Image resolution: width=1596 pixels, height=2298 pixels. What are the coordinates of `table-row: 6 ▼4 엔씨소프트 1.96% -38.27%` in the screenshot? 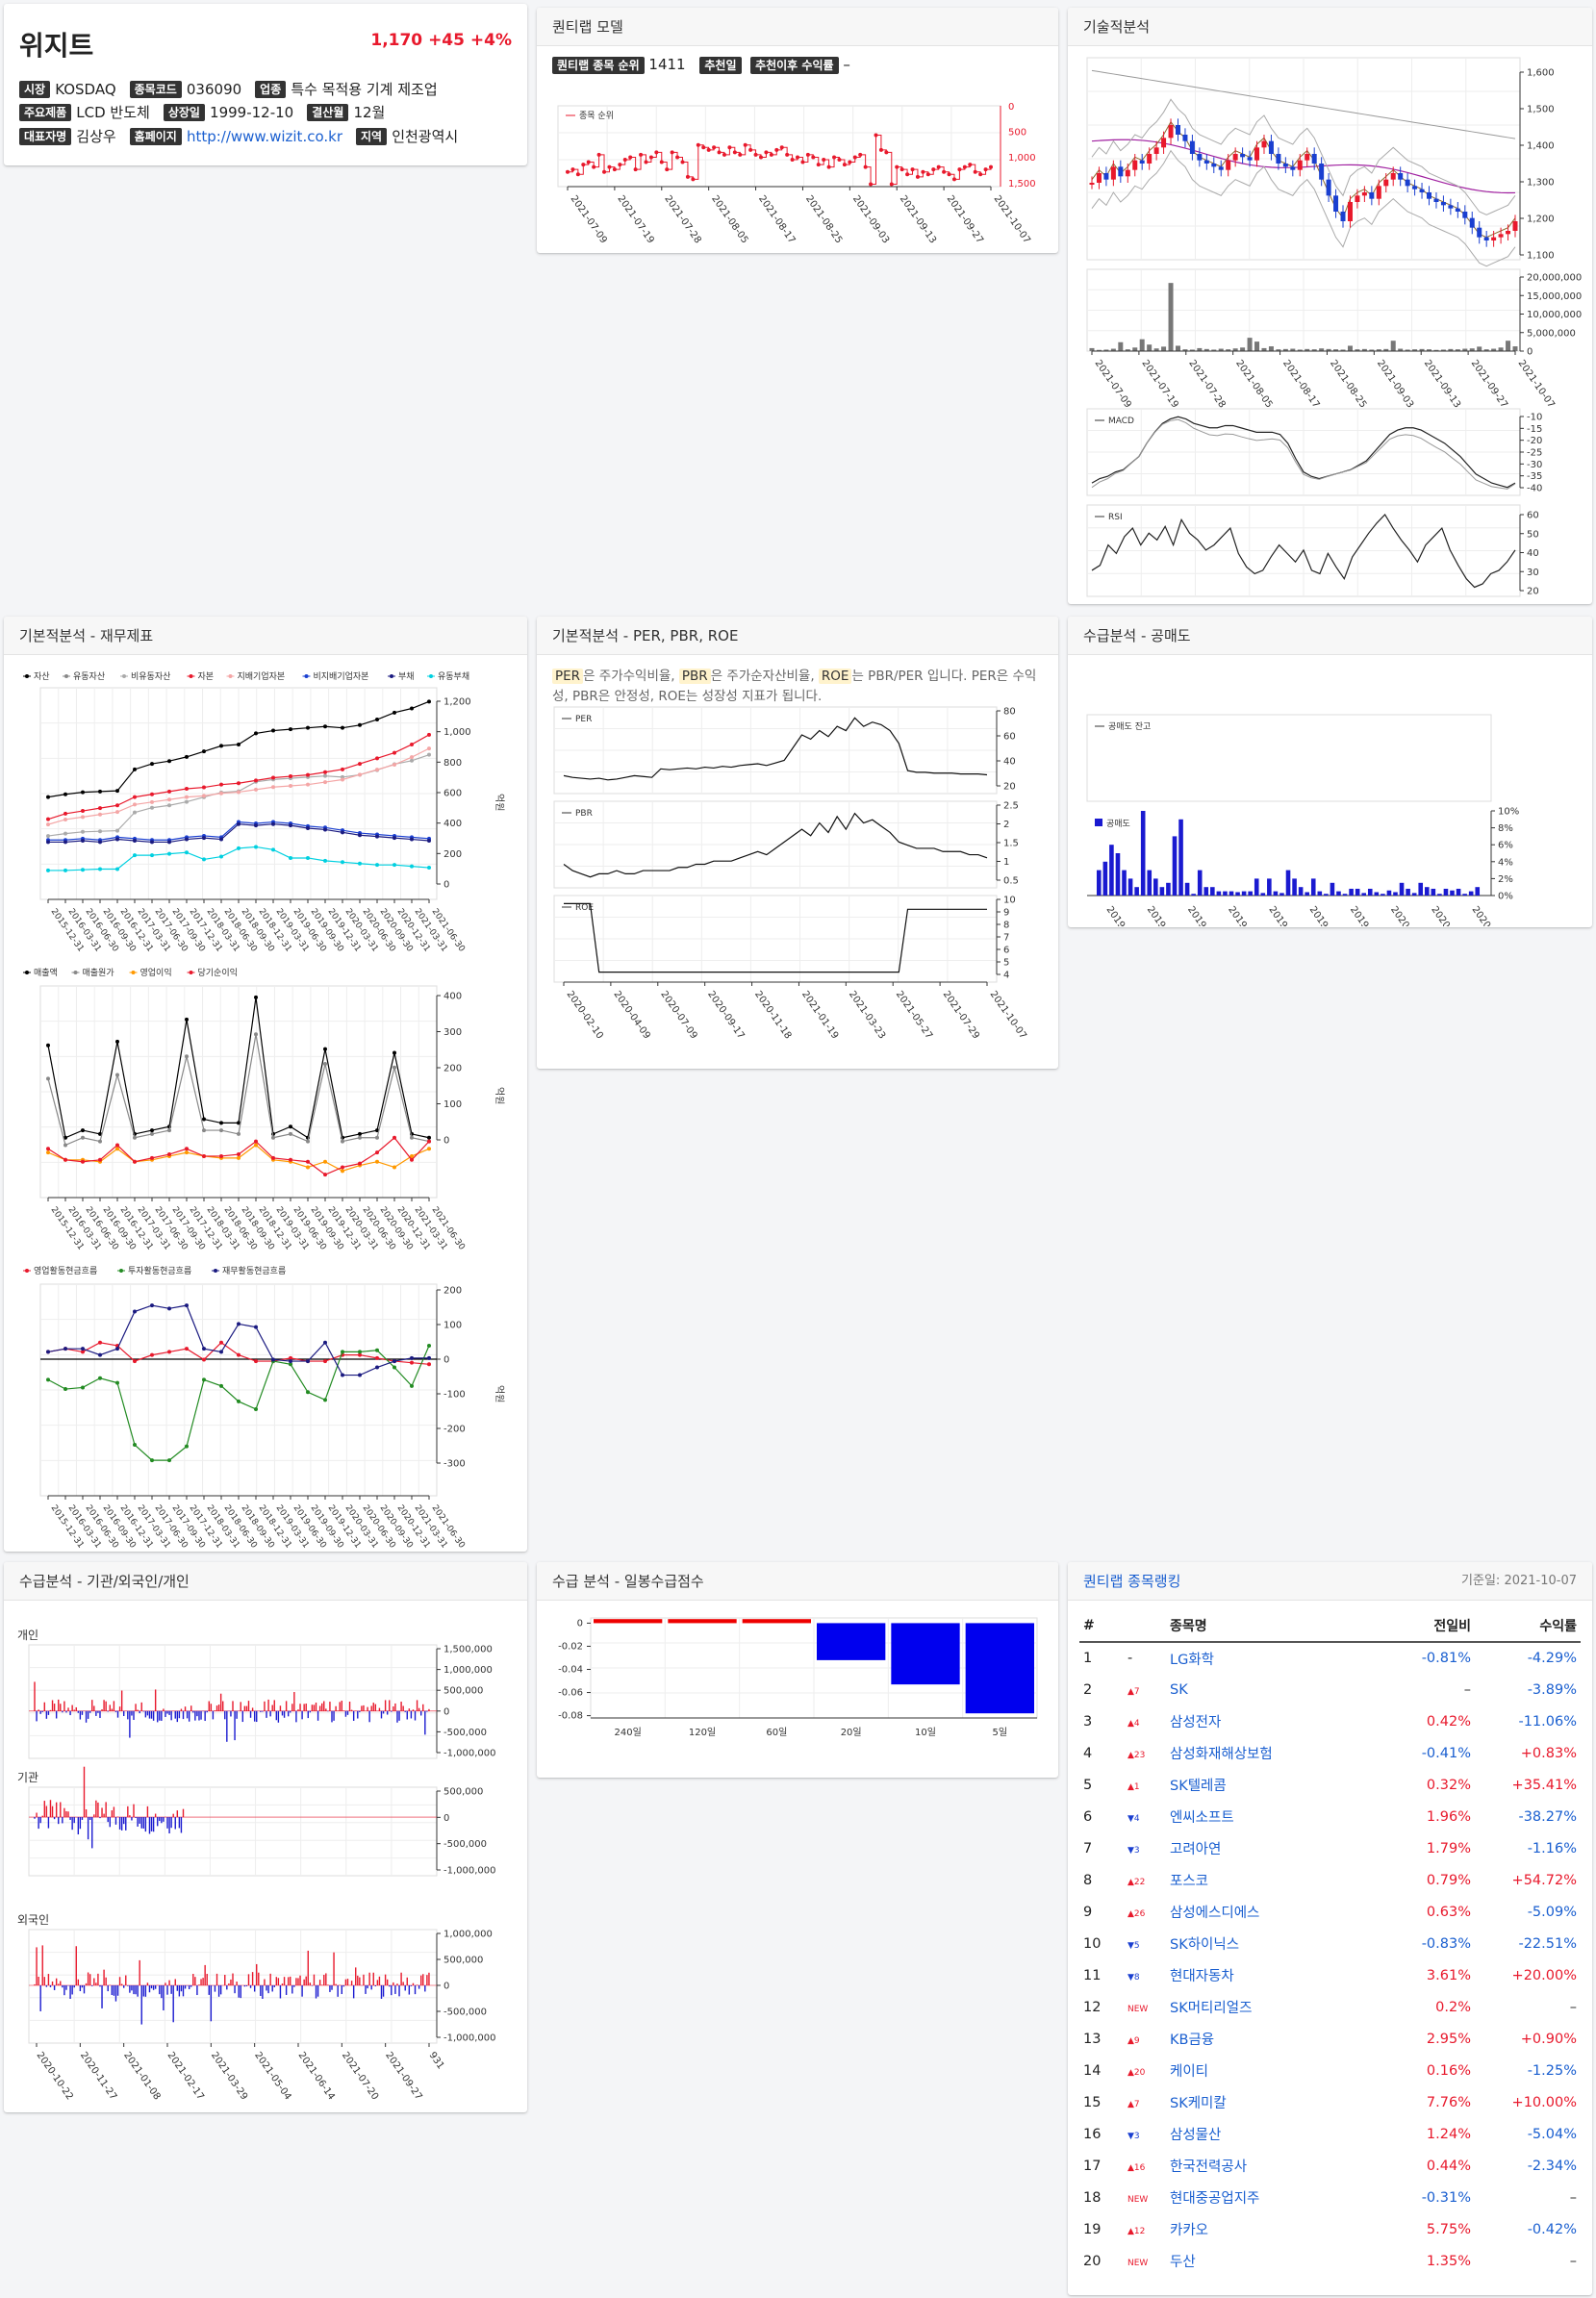 It's located at (1330, 1816).